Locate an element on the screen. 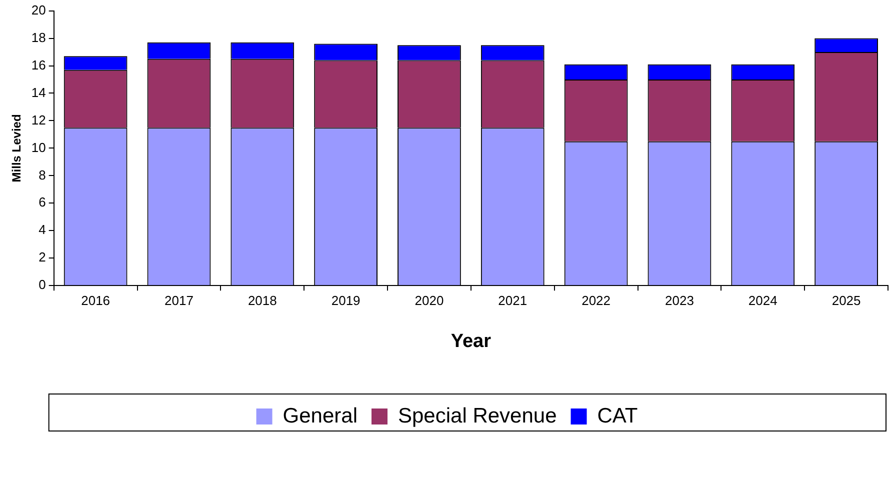 The image size is (896, 487). x-tick-label: 2019 is located at coordinates (345, 300).